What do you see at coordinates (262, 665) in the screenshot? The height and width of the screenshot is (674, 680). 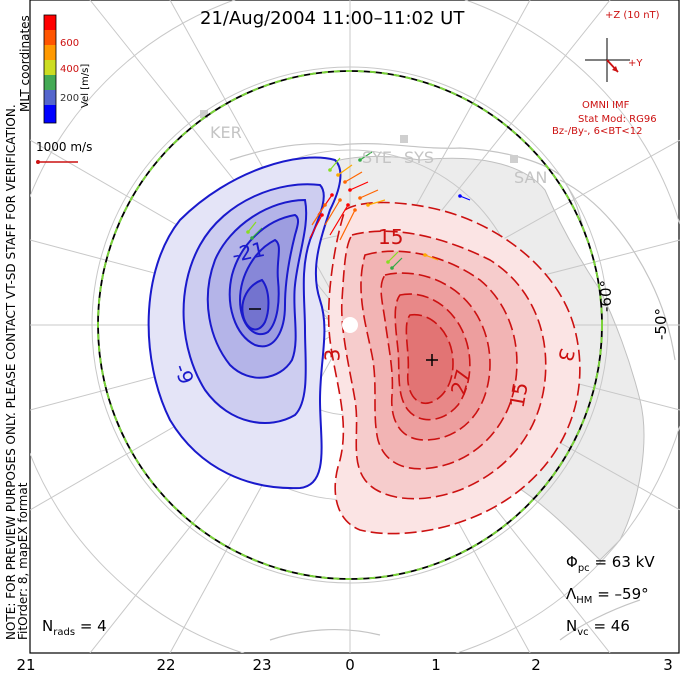 I see `mlt-label-23: 23` at bounding box center [262, 665].